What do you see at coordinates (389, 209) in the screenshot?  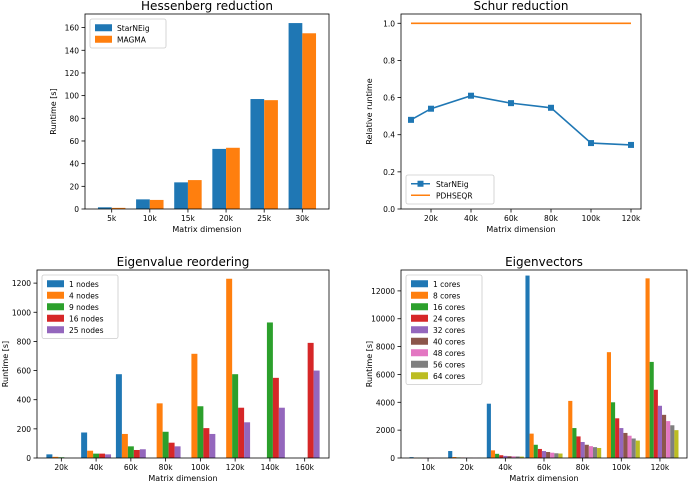 I see `y-tick-label: 0.0` at bounding box center [389, 209].